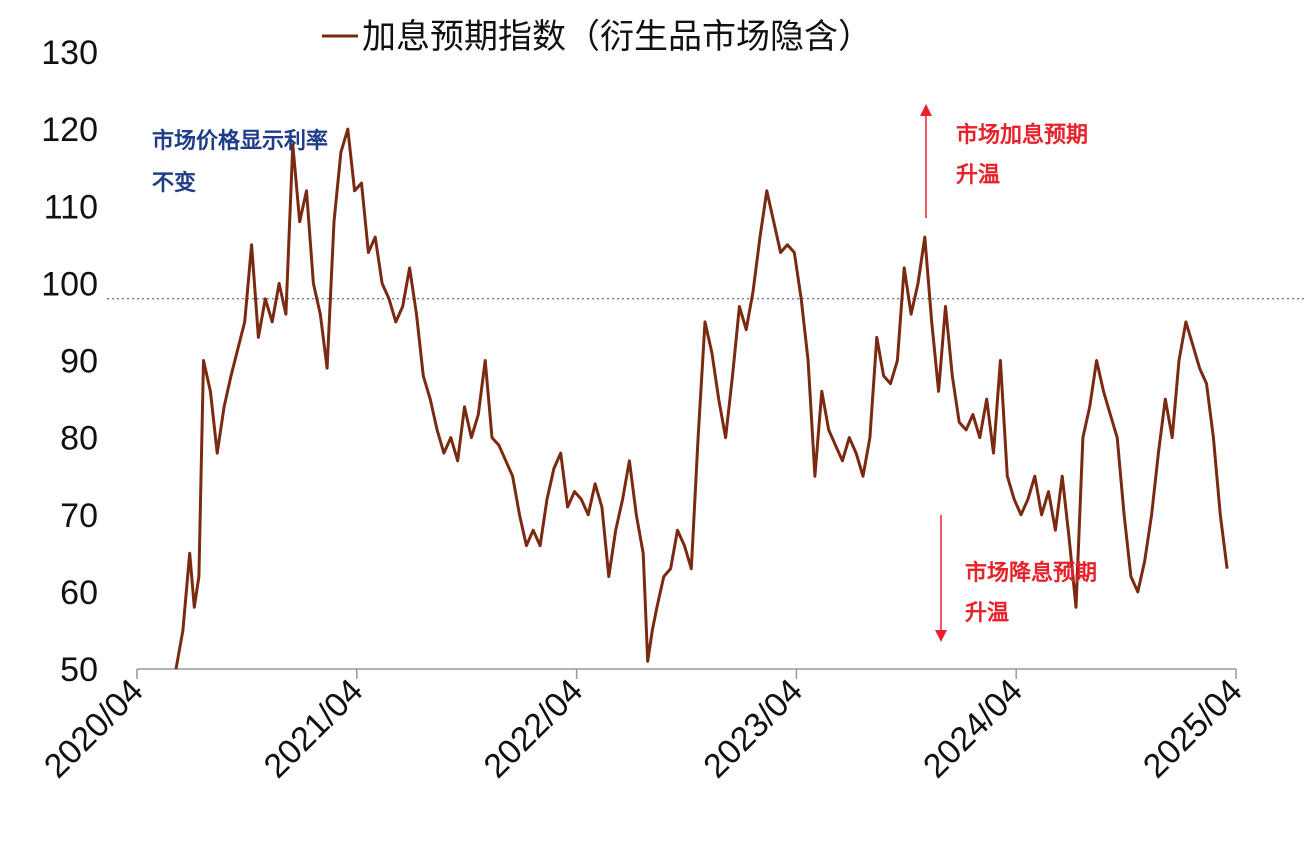  What do you see at coordinates (69, 130) in the screenshot?
I see `y-tick-label: 120` at bounding box center [69, 130].